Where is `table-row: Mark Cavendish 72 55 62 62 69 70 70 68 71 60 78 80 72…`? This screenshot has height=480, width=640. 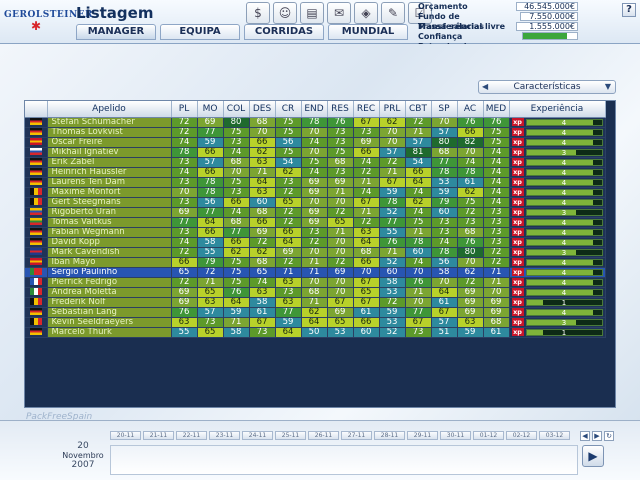
table-row: Mark Cavendish 72 55 62 62 69 70 70 68 71 60 78 80 72… is located at coordinates (315, 252).